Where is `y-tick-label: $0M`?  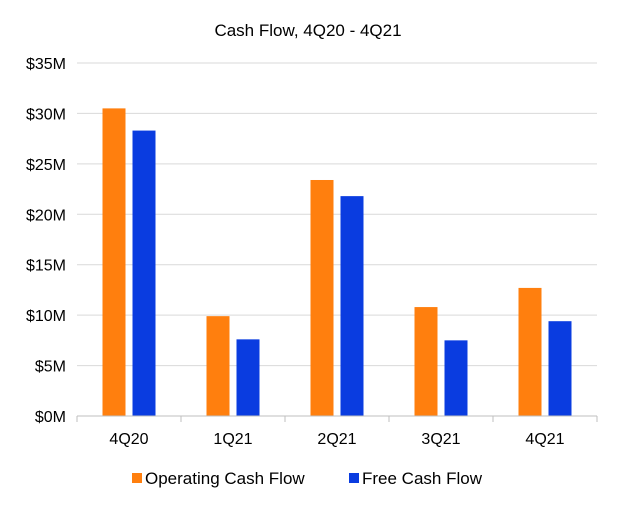
y-tick-label: $0M is located at coordinates (50, 417).